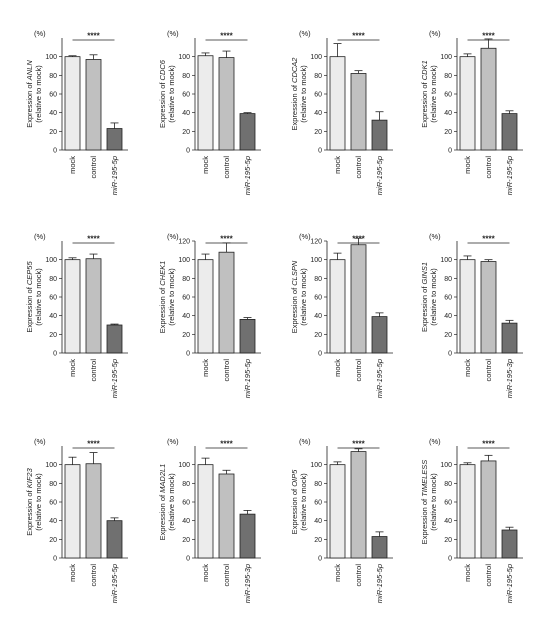 Image resolution: width=550 pixels, height=623 pixels. What do you see at coordinates (184, 242) in the screenshot?
I see `y-tick-label: 120` at bounding box center [184, 242].